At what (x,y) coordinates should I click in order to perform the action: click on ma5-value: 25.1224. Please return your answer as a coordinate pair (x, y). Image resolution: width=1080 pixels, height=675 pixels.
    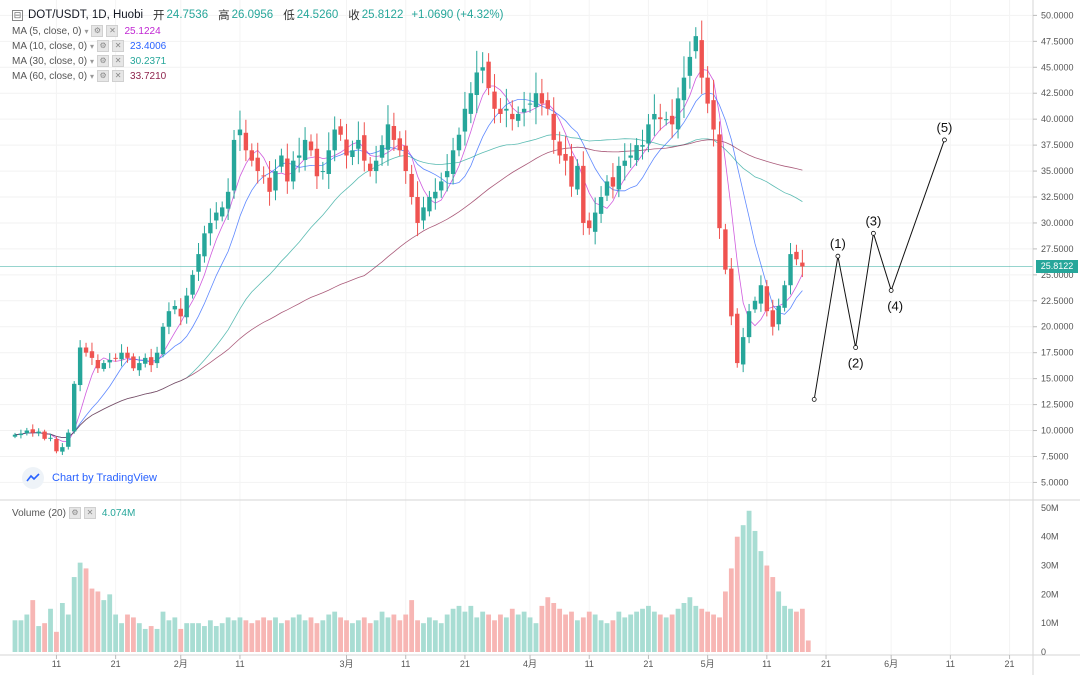
    Looking at the image, I should click on (142, 31).